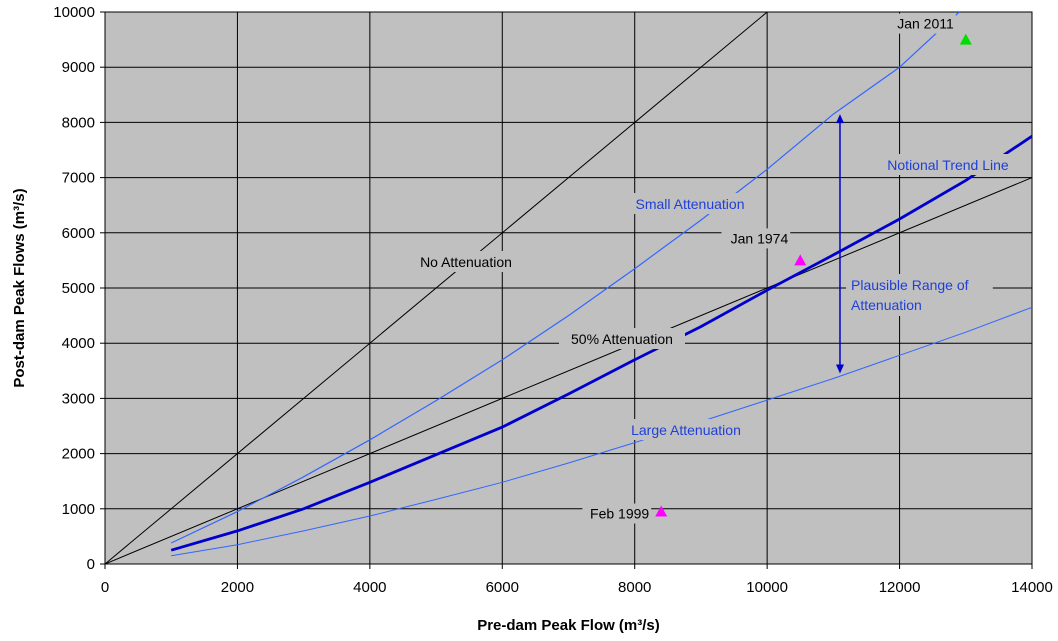  I want to click on event-label: Jan 1974, so click(760, 238).